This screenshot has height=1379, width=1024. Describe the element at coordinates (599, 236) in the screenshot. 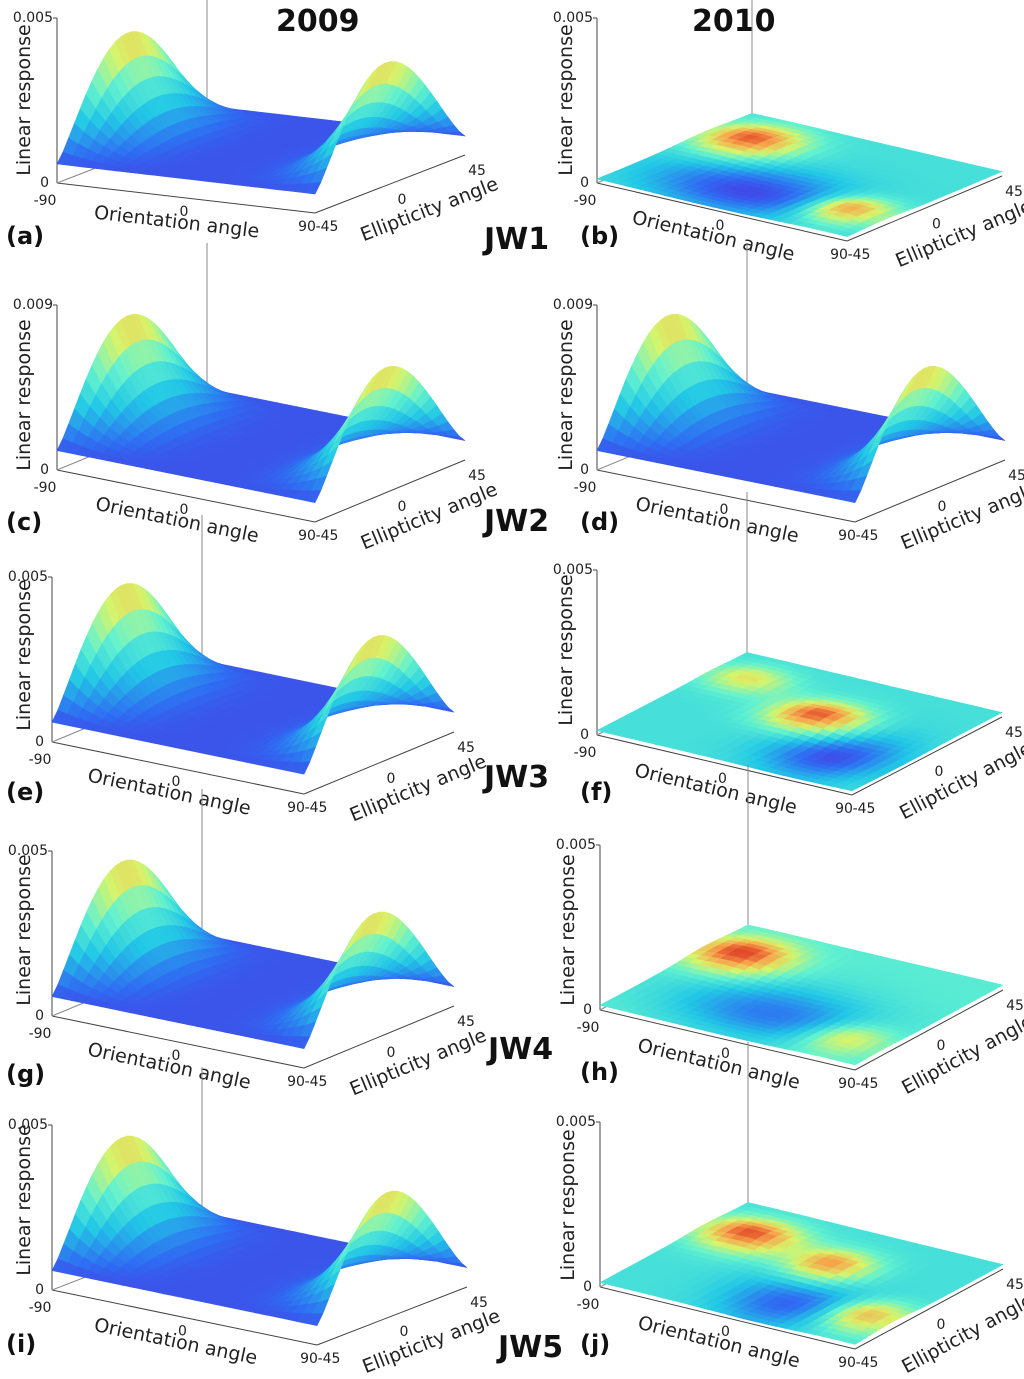

I see `panel-letter: (b)` at that location.